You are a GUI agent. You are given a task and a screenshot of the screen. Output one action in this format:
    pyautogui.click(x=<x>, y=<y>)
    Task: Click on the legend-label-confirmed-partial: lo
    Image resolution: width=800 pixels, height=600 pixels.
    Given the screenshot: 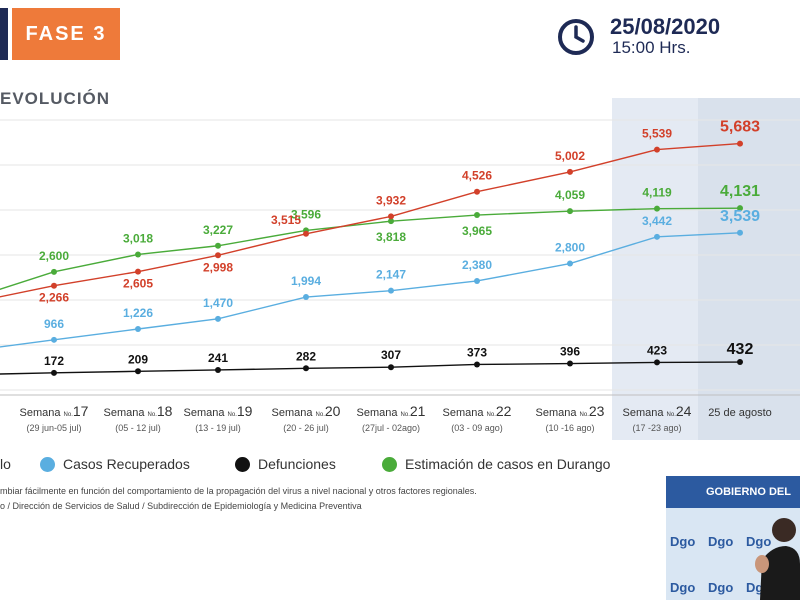 What is the action you would take?
    pyautogui.click(x=5, y=464)
    